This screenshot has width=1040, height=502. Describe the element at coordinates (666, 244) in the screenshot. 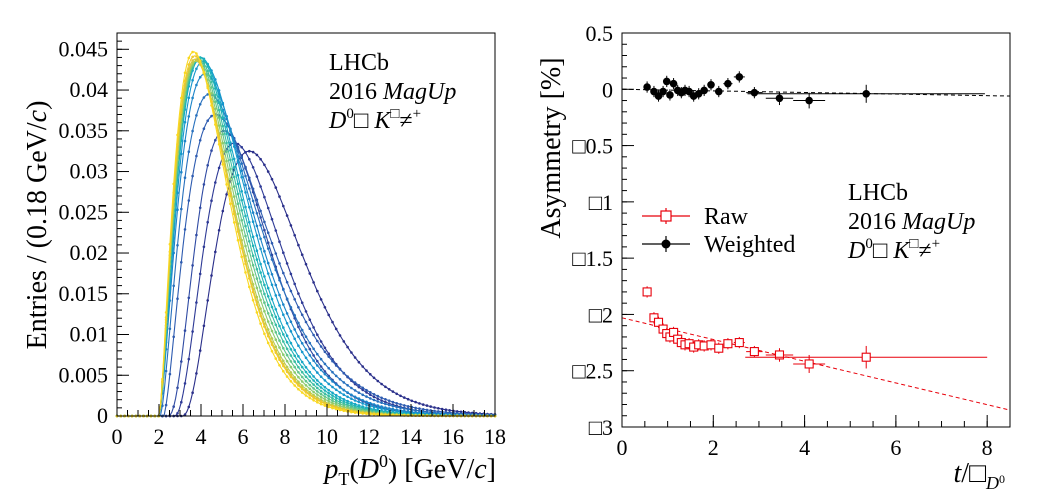

I see `legend-weighted-marker` at that location.